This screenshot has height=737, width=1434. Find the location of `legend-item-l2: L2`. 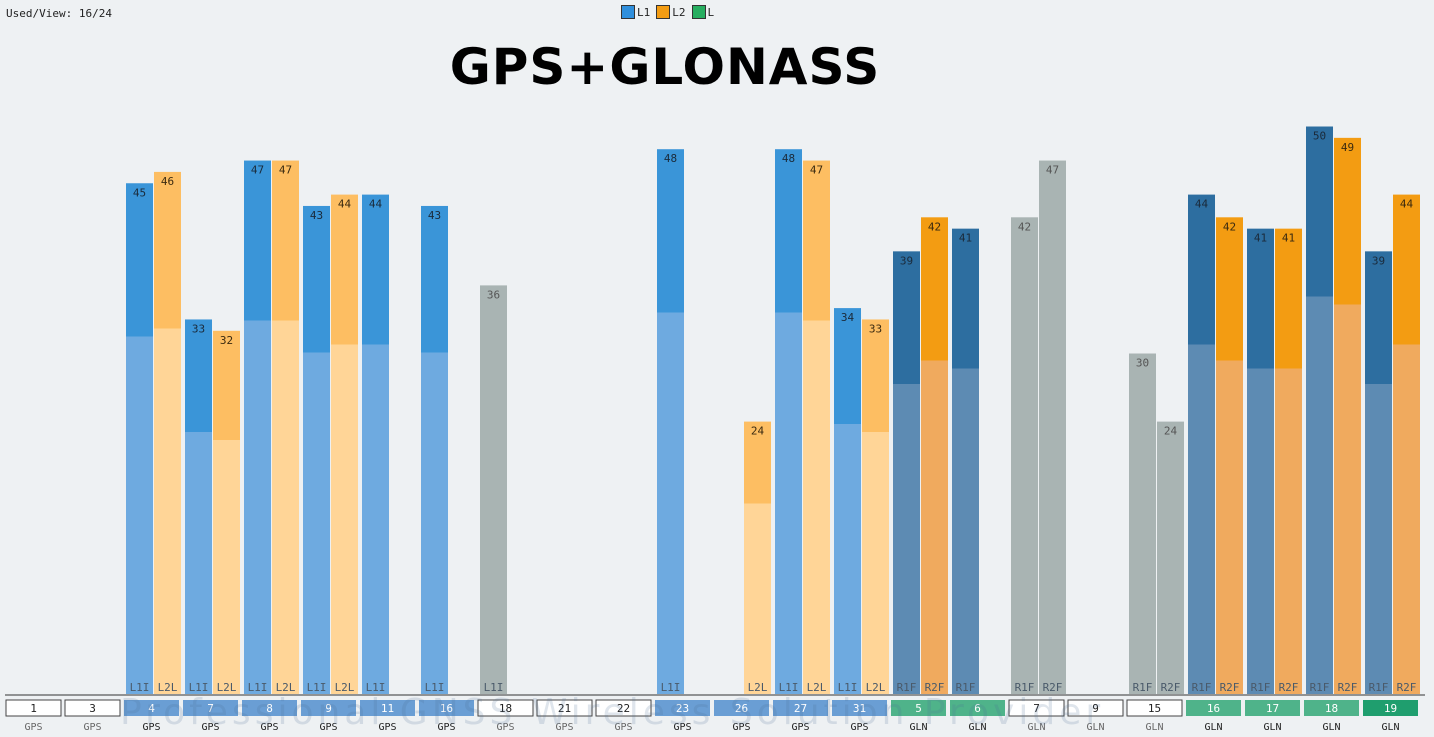

legend-item-l2: L2 is located at coordinates (671, 12).